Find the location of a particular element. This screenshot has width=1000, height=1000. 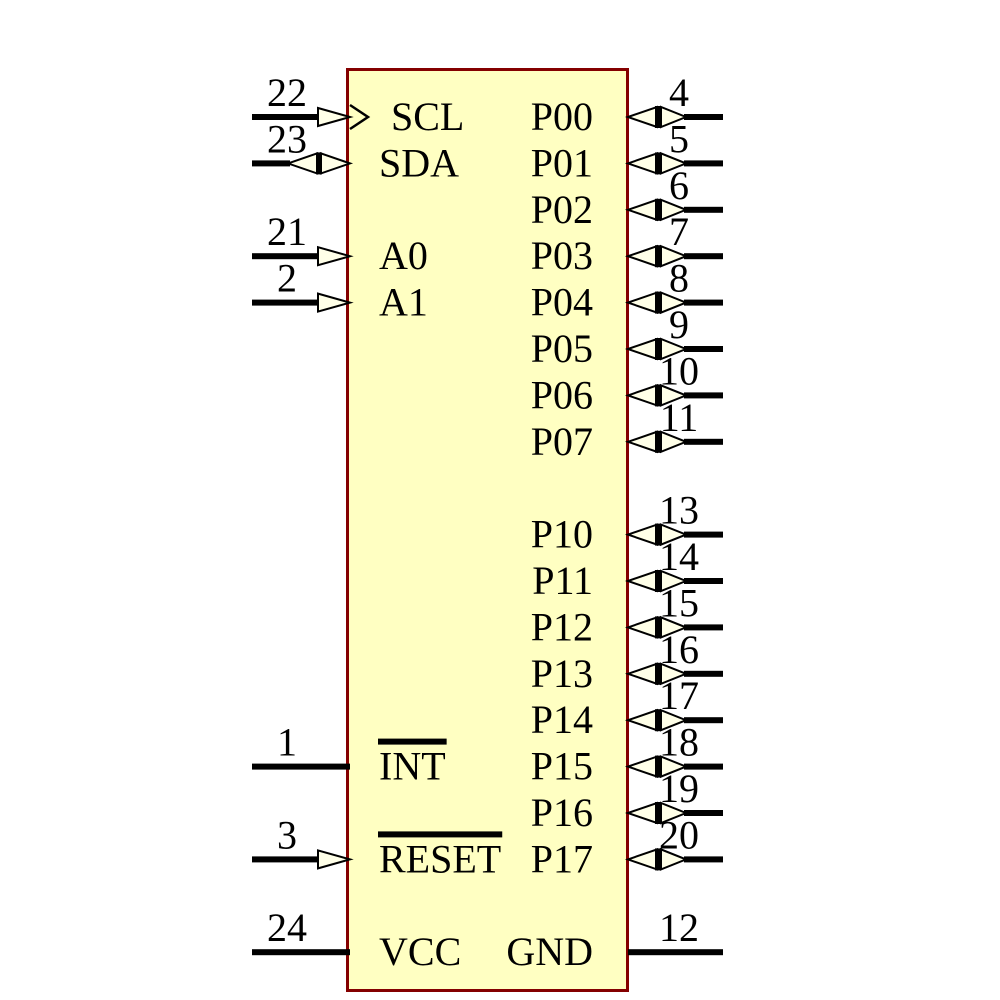

active-low-overline is located at coordinates (412, 741).